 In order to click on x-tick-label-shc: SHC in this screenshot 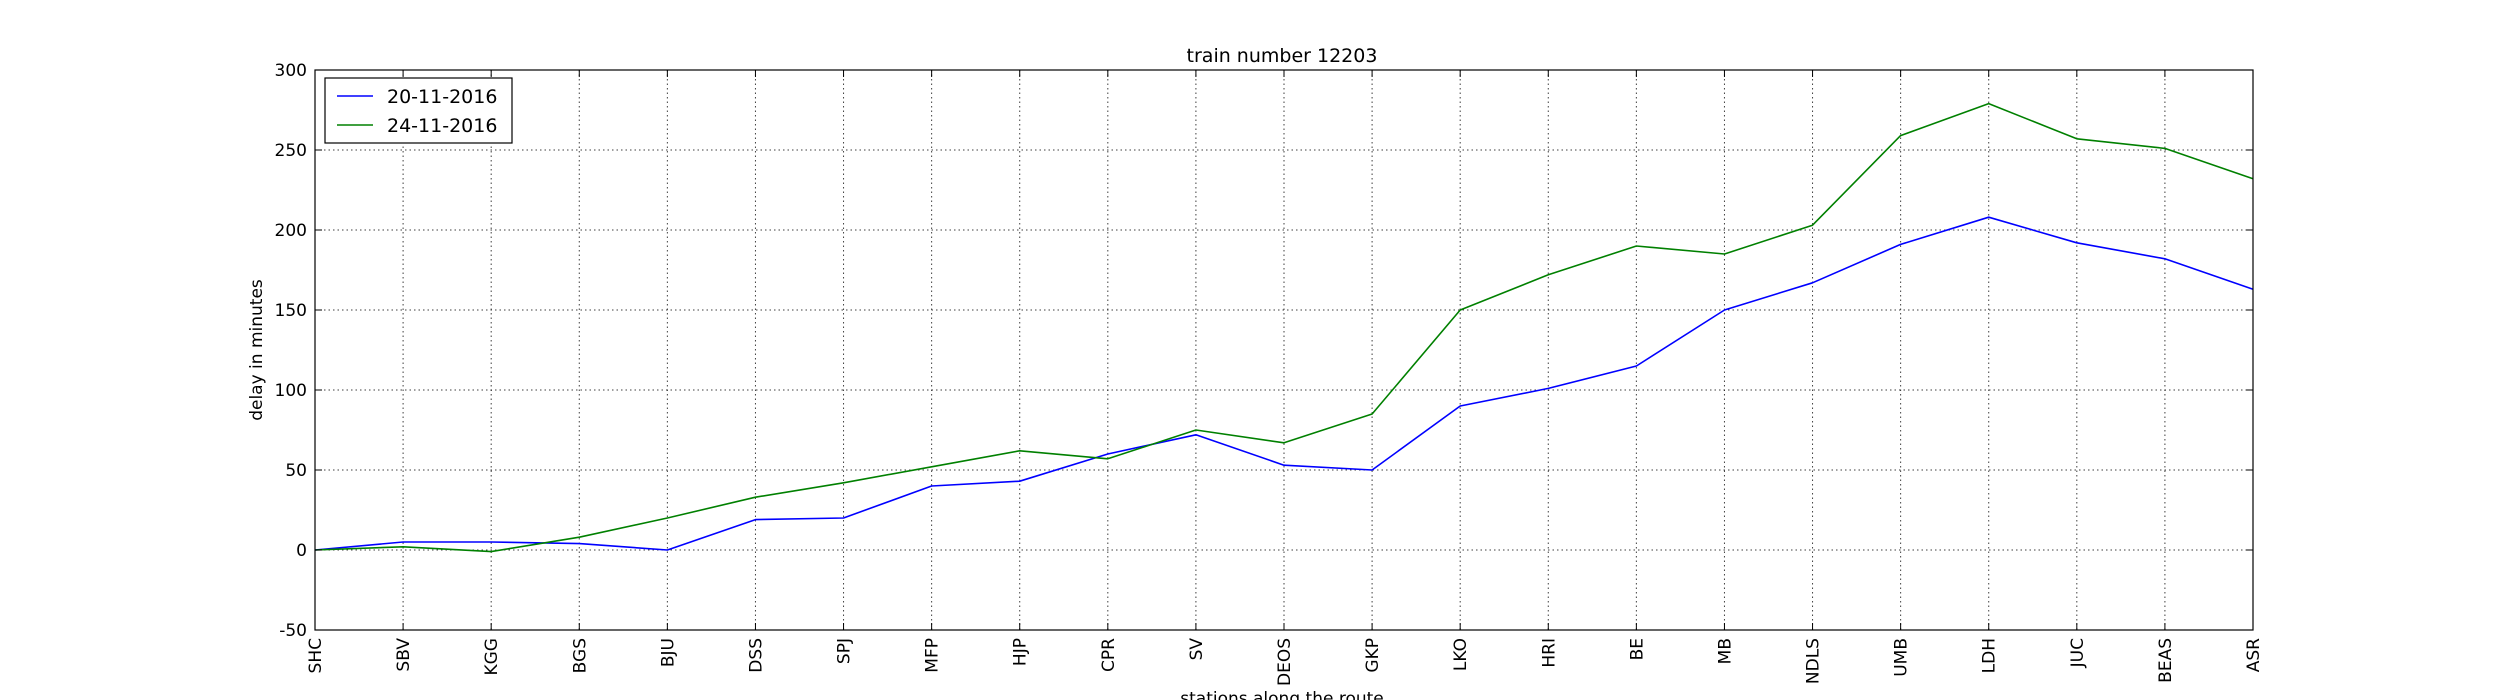, I will do `click(316, 655)`.